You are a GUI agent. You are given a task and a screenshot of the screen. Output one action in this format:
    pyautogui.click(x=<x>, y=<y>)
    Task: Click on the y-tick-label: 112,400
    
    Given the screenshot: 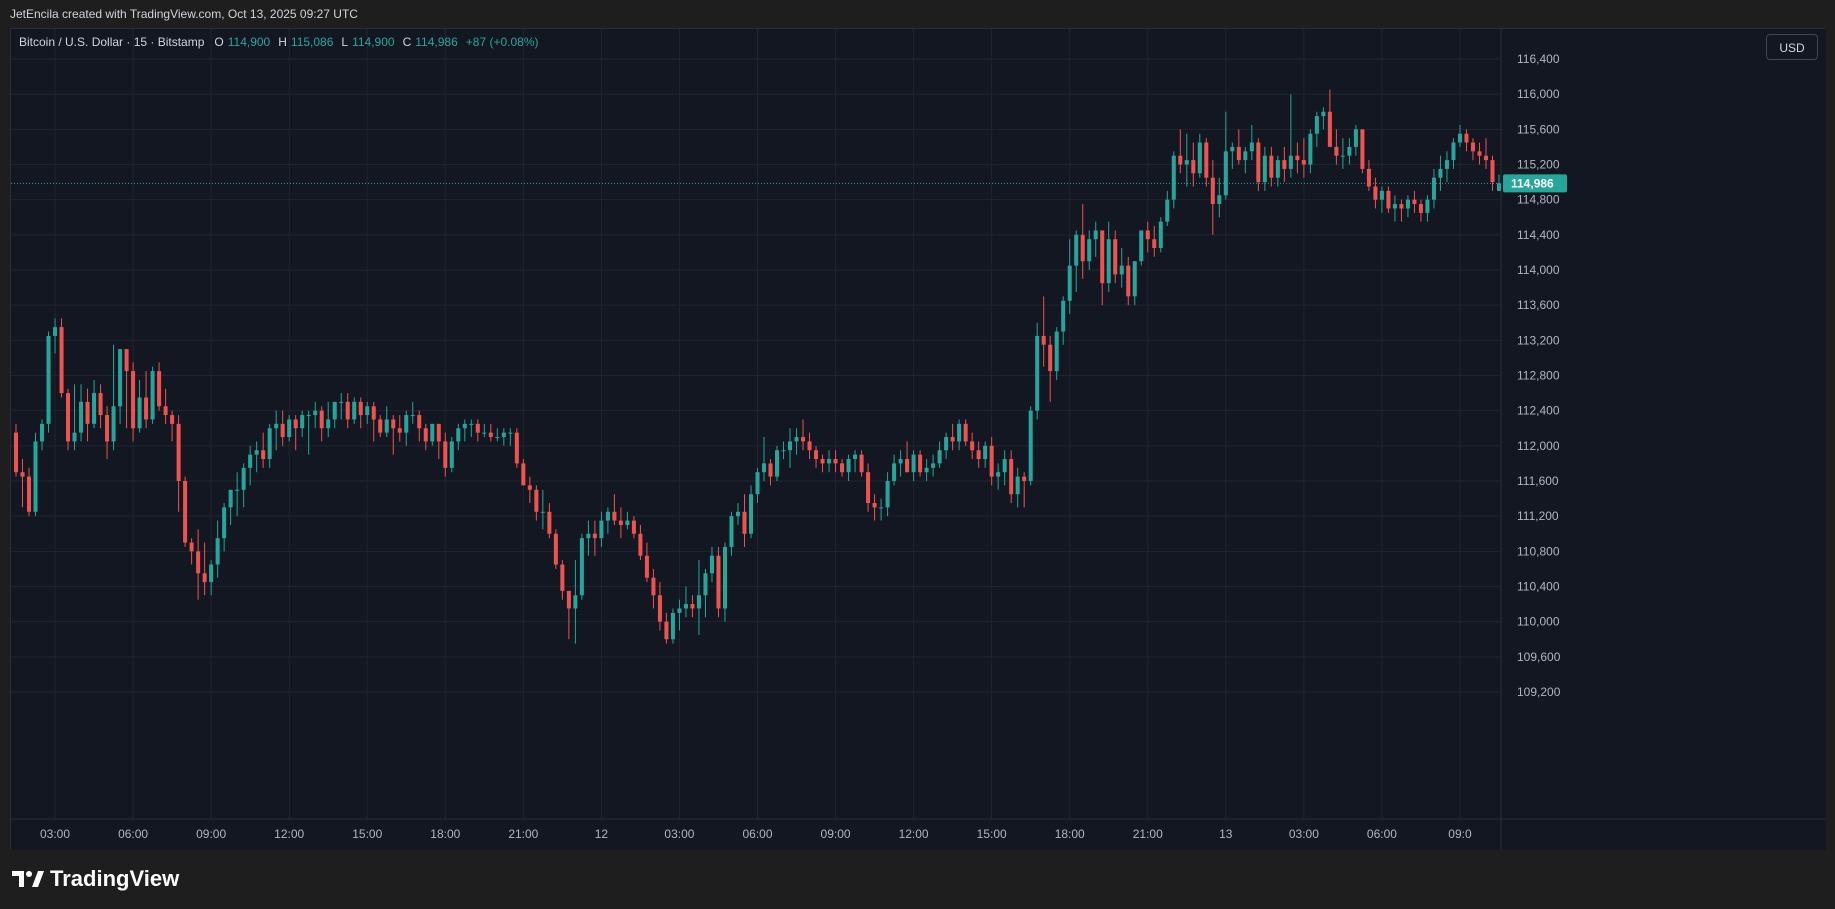 What is the action you would take?
    pyautogui.click(x=1538, y=411)
    